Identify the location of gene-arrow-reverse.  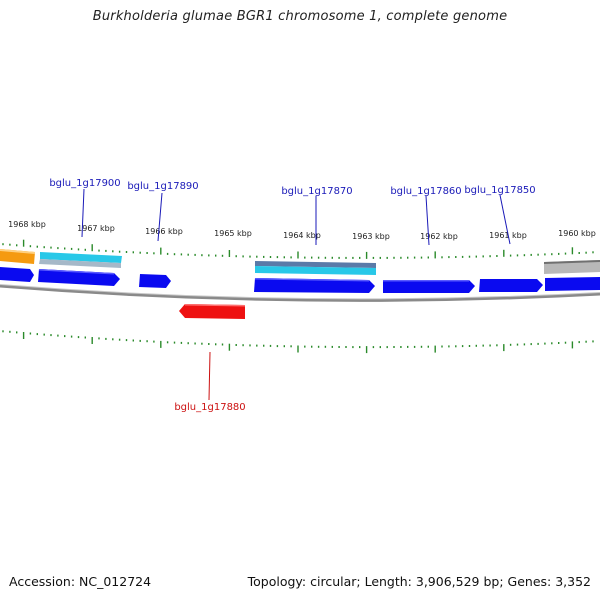
(212, 311).